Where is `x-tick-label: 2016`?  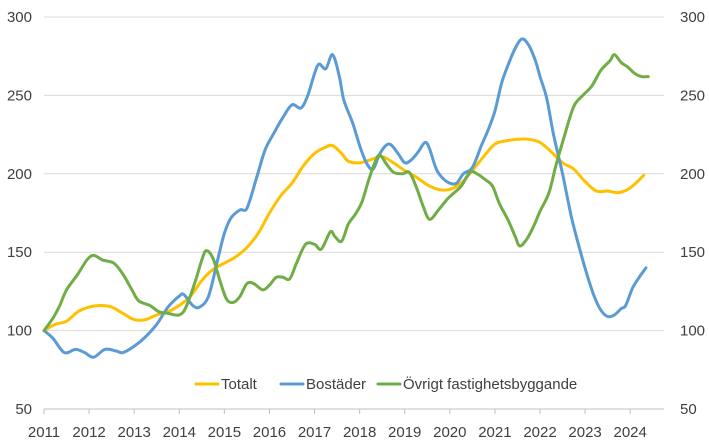 x-tick-label: 2016 is located at coordinates (269, 432).